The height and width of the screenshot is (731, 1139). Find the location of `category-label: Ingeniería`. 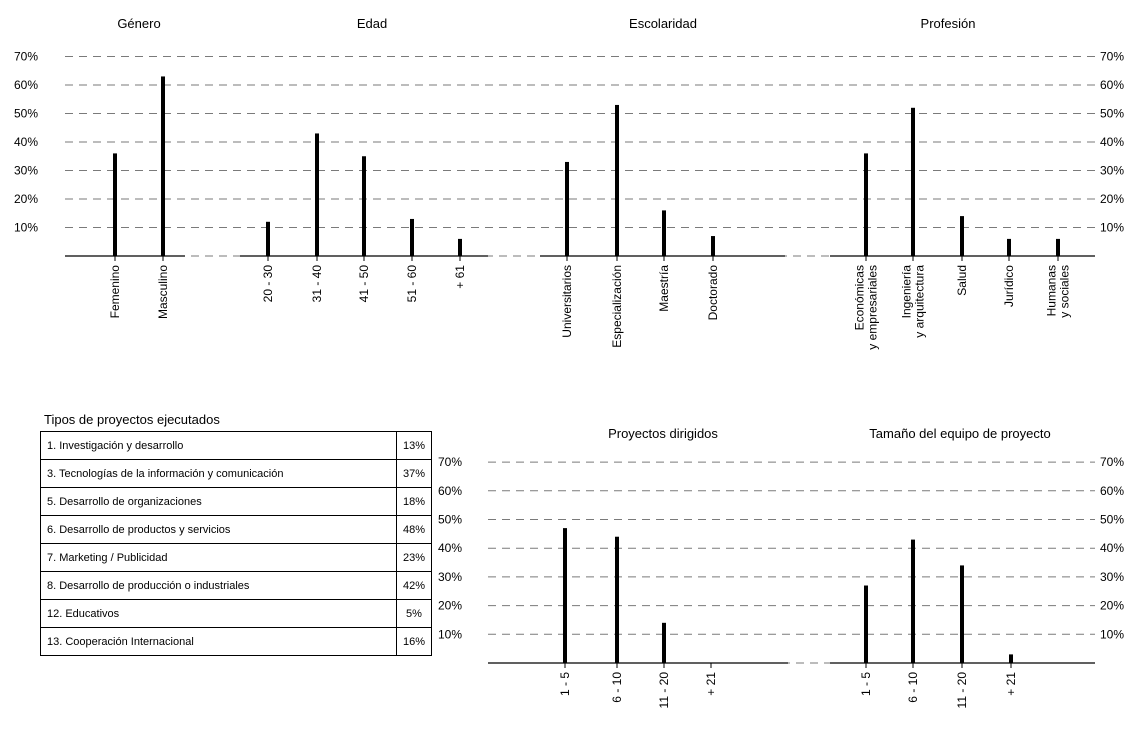

category-label: Ingeniería is located at coordinates (907, 292).